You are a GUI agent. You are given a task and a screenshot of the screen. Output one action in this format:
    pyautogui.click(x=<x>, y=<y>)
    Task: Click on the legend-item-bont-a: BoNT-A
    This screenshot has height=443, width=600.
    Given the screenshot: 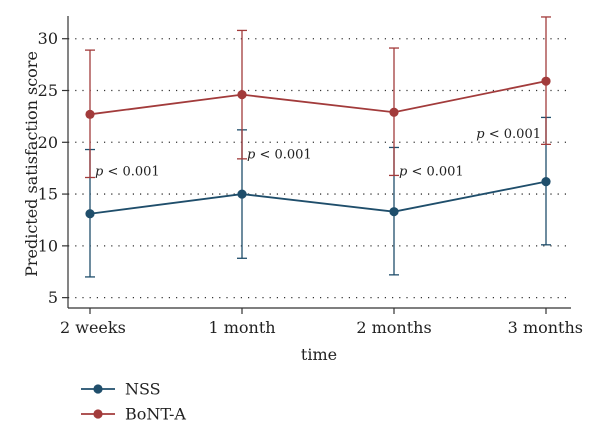 What is the action you would take?
    pyautogui.click(x=133, y=414)
    